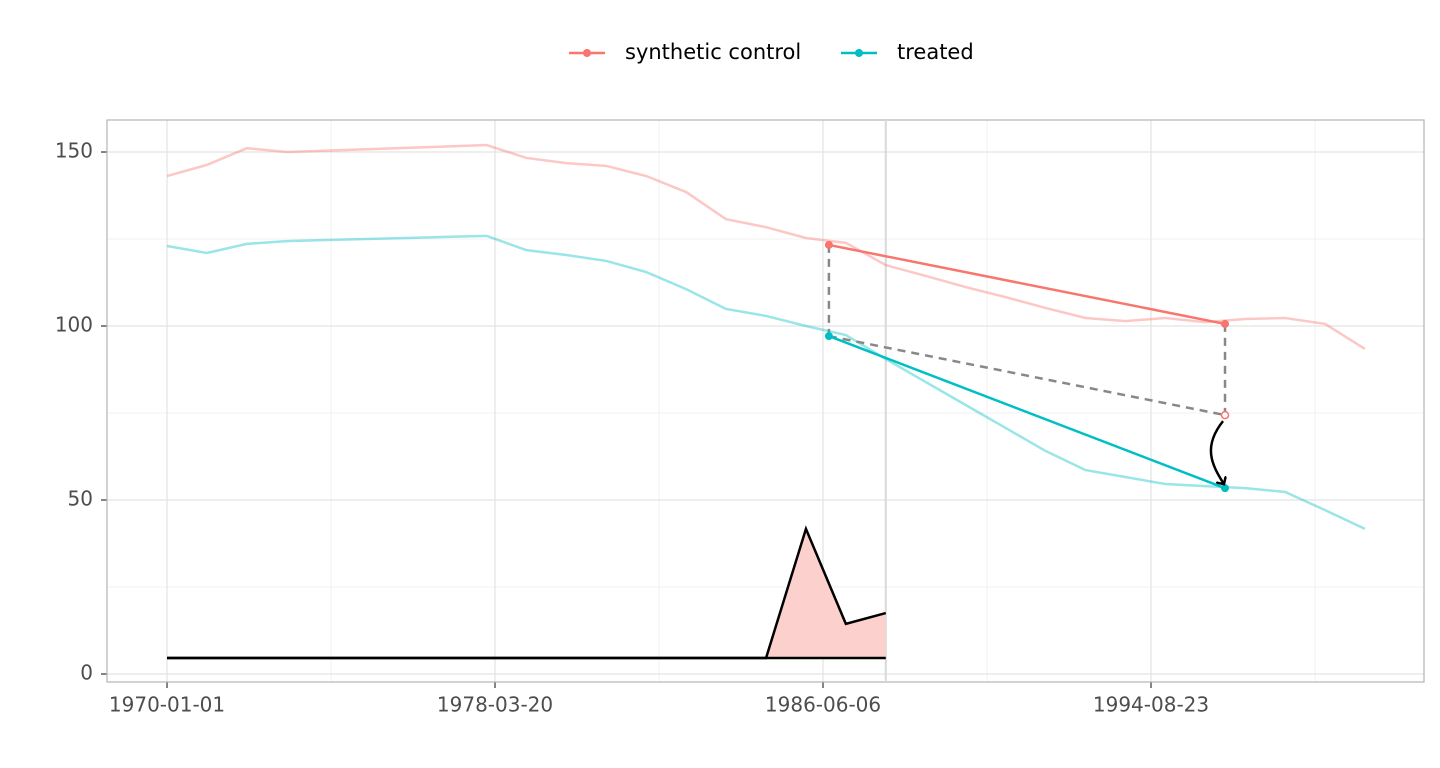 The height and width of the screenshot is (768, 1440). Describe the element at coordinates (74, 325) in the screenshot. I see `y-tick-label: 100` at that location.